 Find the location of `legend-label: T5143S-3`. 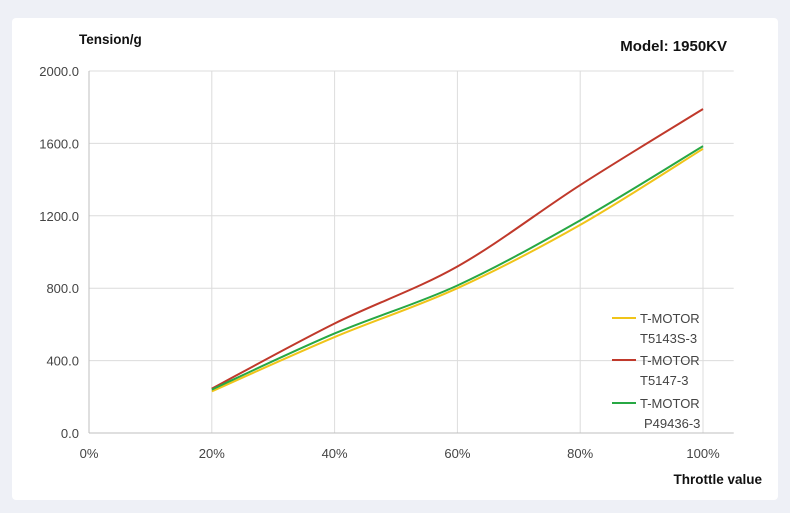

legend-label: T5143S-3 is located at coordinates (668, 338).